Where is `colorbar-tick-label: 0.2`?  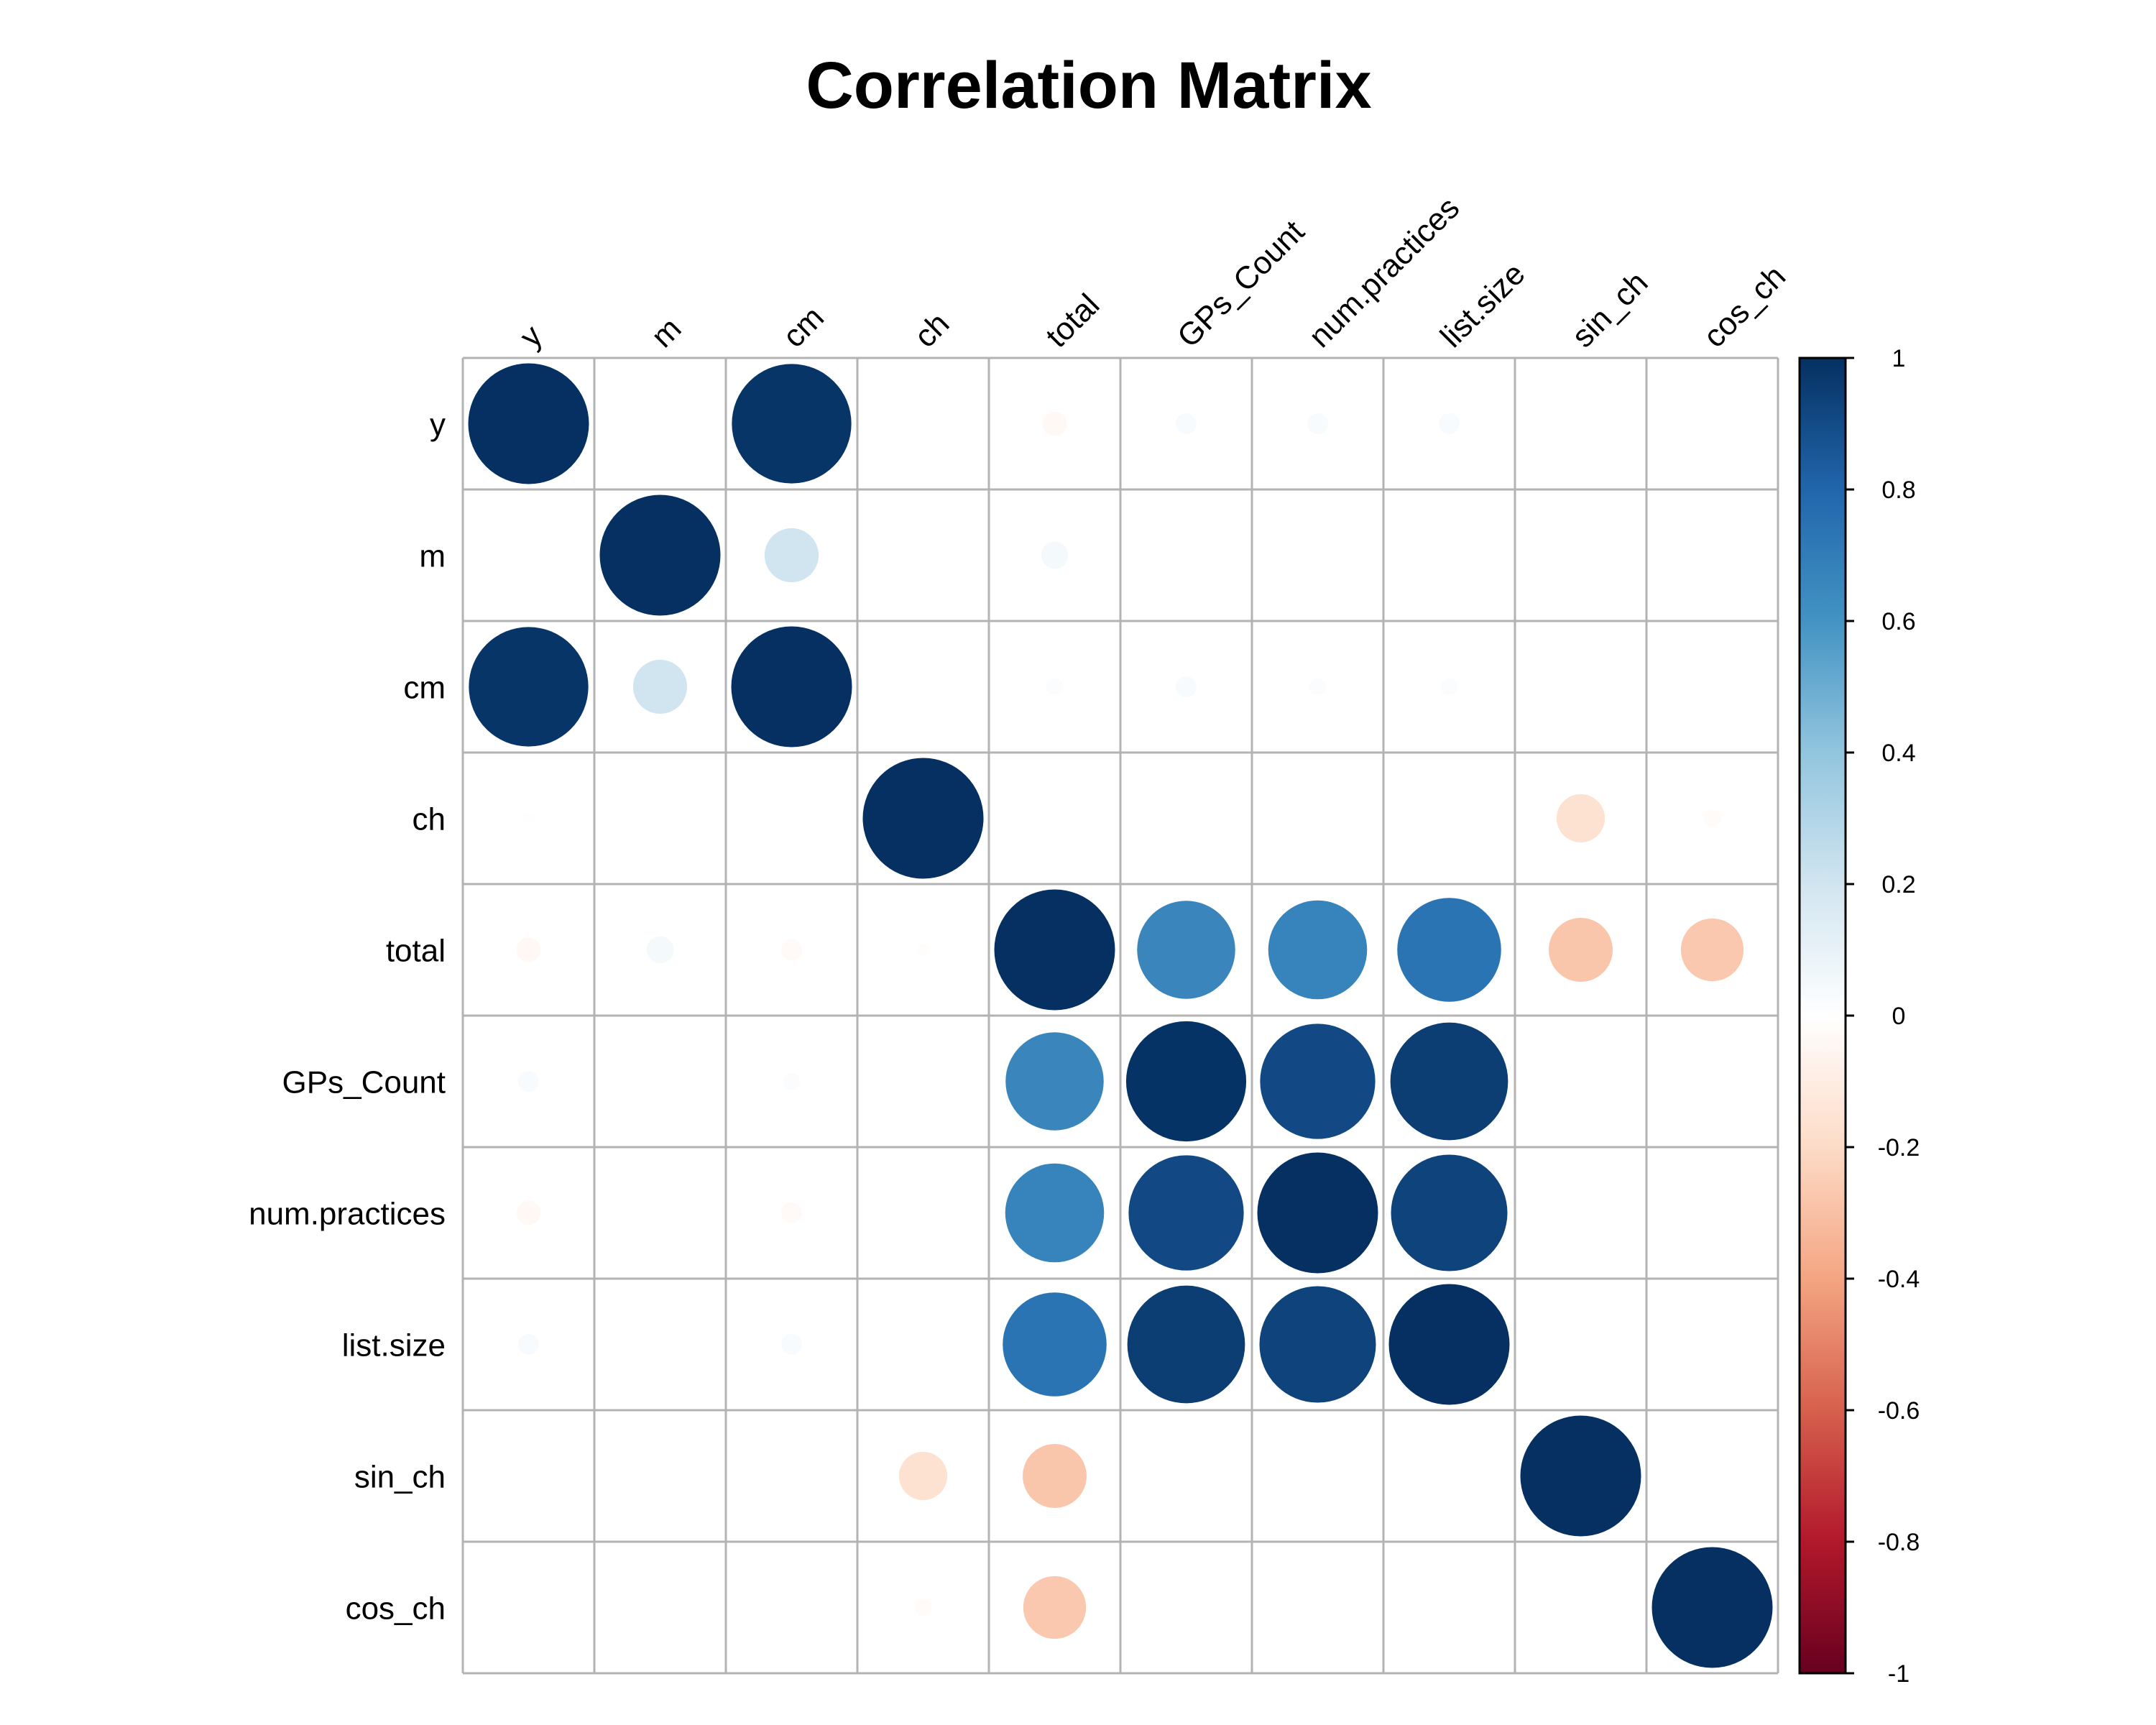
colorbar-tick-label: 0.2 is located at coordinates (1898, 884).